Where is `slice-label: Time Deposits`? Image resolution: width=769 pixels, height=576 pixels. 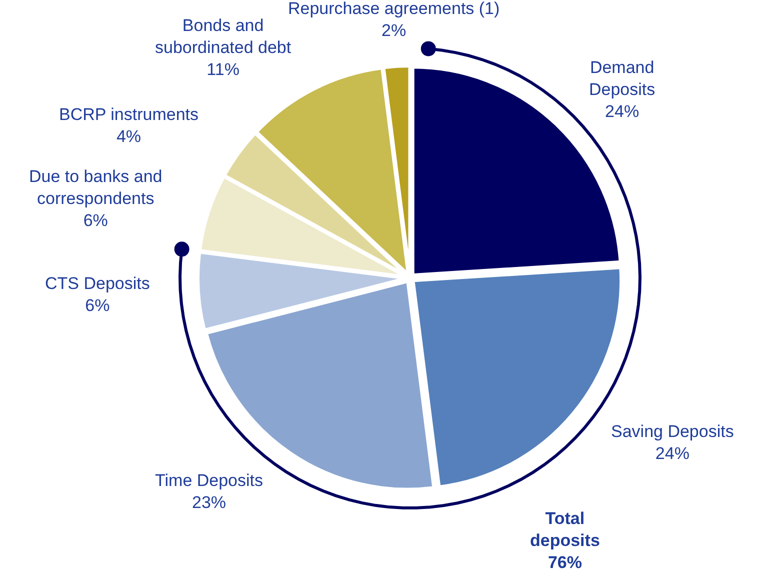
slice-label: Time Deposits is located at coordinates (209, 480).